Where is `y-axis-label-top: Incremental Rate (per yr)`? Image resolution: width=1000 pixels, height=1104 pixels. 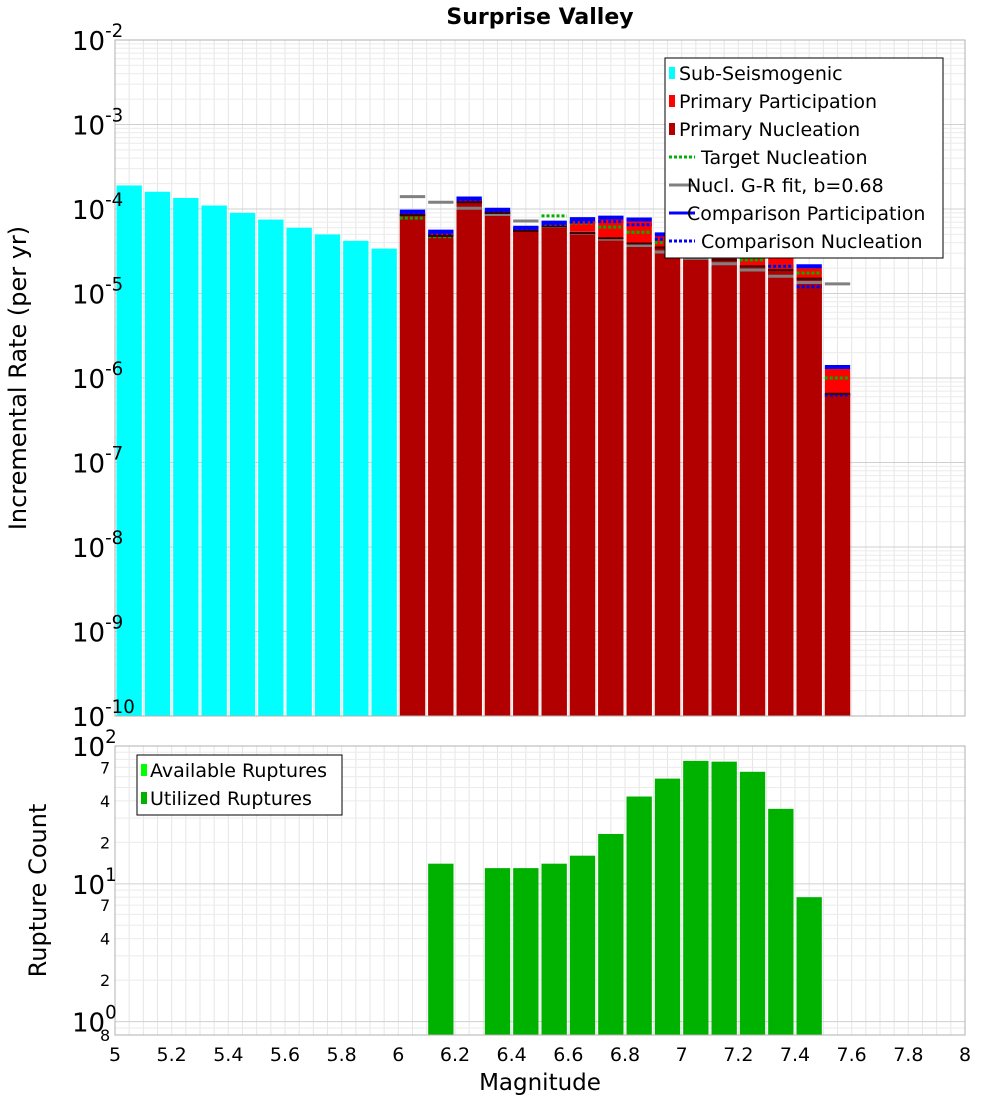 y-axis-label-top: Incremental Rate (per yr) is located at coordinates (18, 378).